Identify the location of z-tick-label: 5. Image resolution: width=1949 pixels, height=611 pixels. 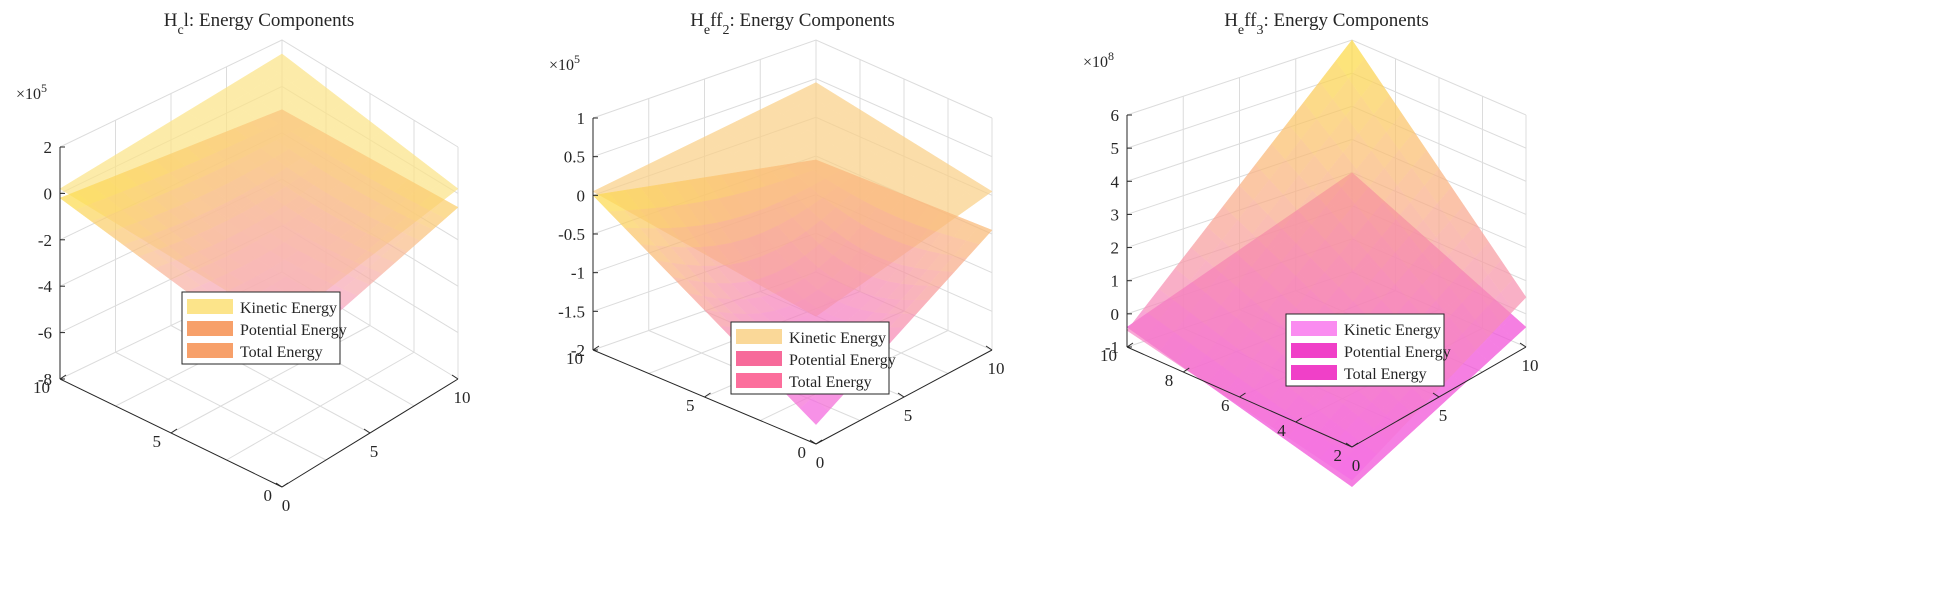
(1115, 148).